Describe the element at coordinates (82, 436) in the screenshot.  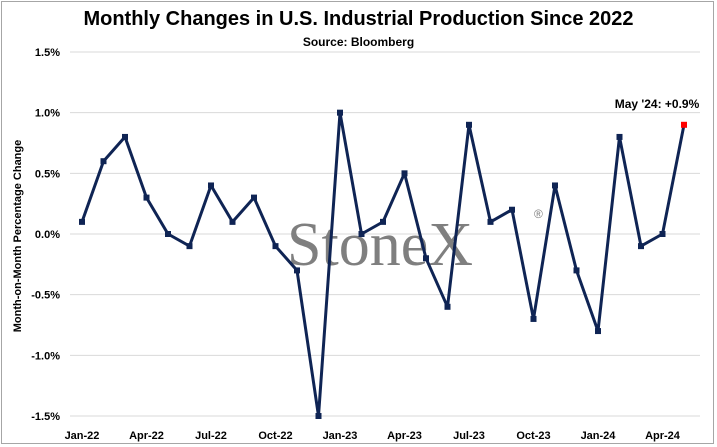
I see `x-tick-label: Jan-22` at that location.